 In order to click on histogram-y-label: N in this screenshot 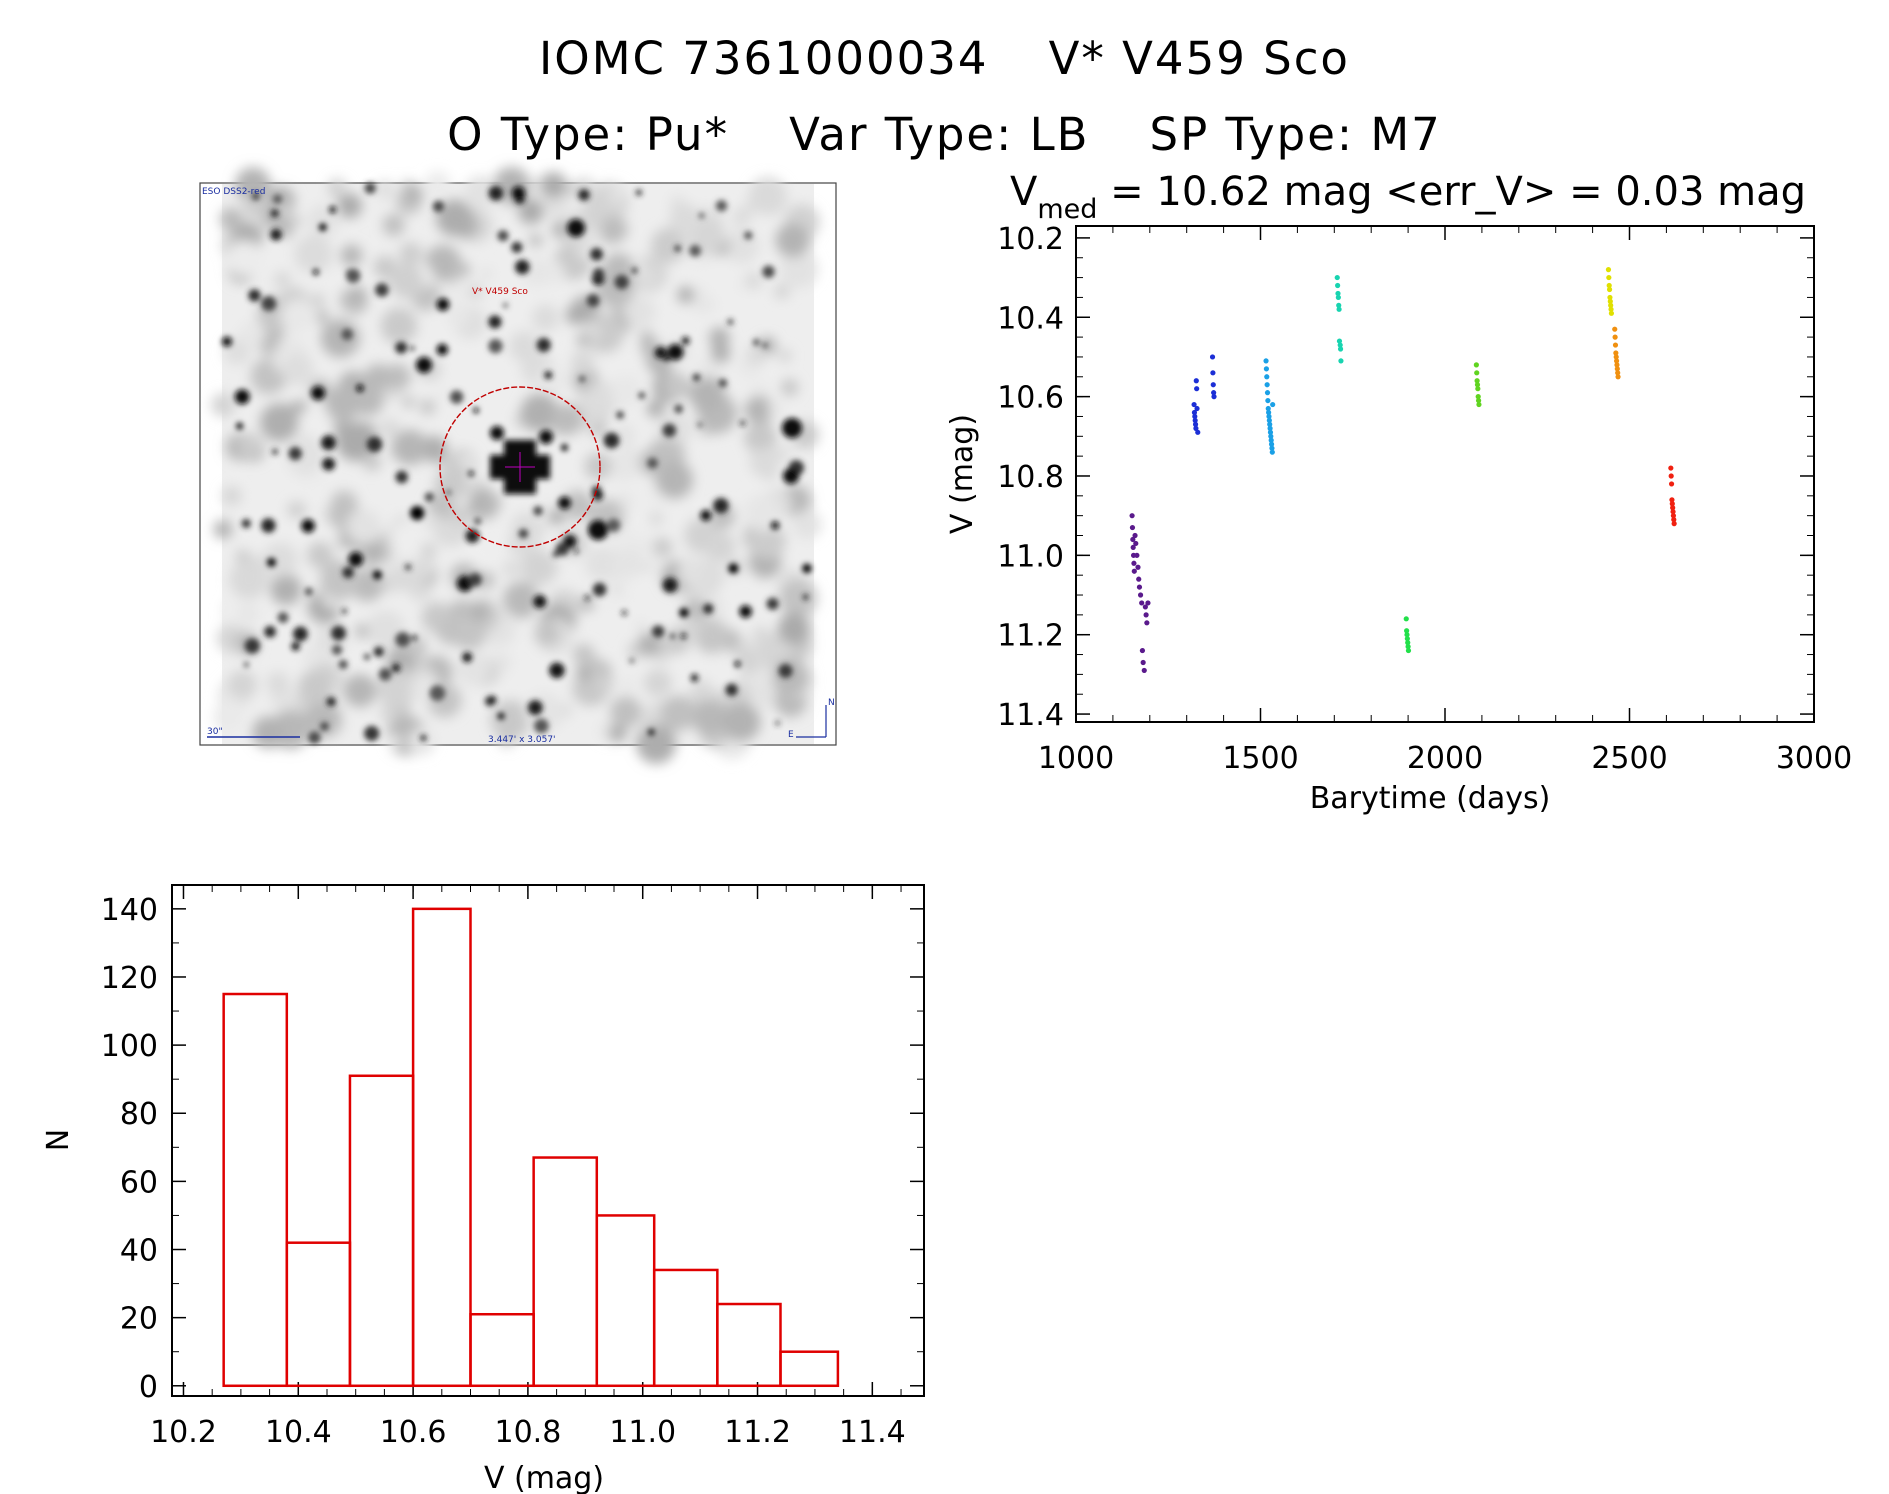, I will do `click(58, 1140)`.